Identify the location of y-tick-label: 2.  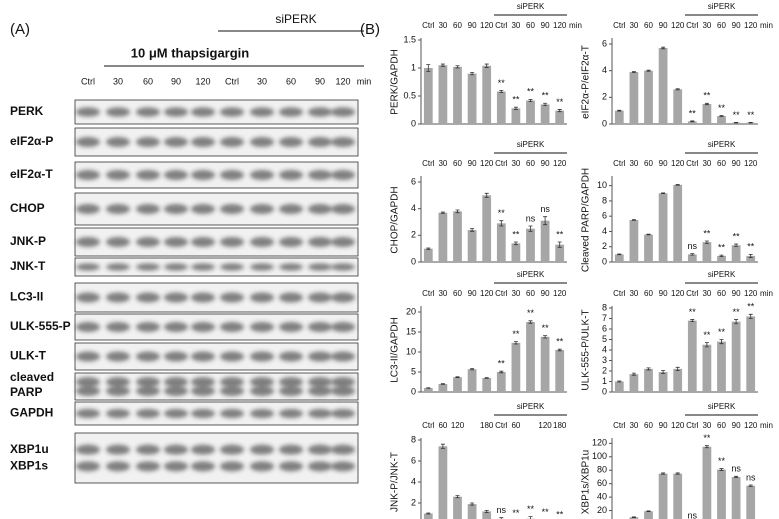
(413, 502).